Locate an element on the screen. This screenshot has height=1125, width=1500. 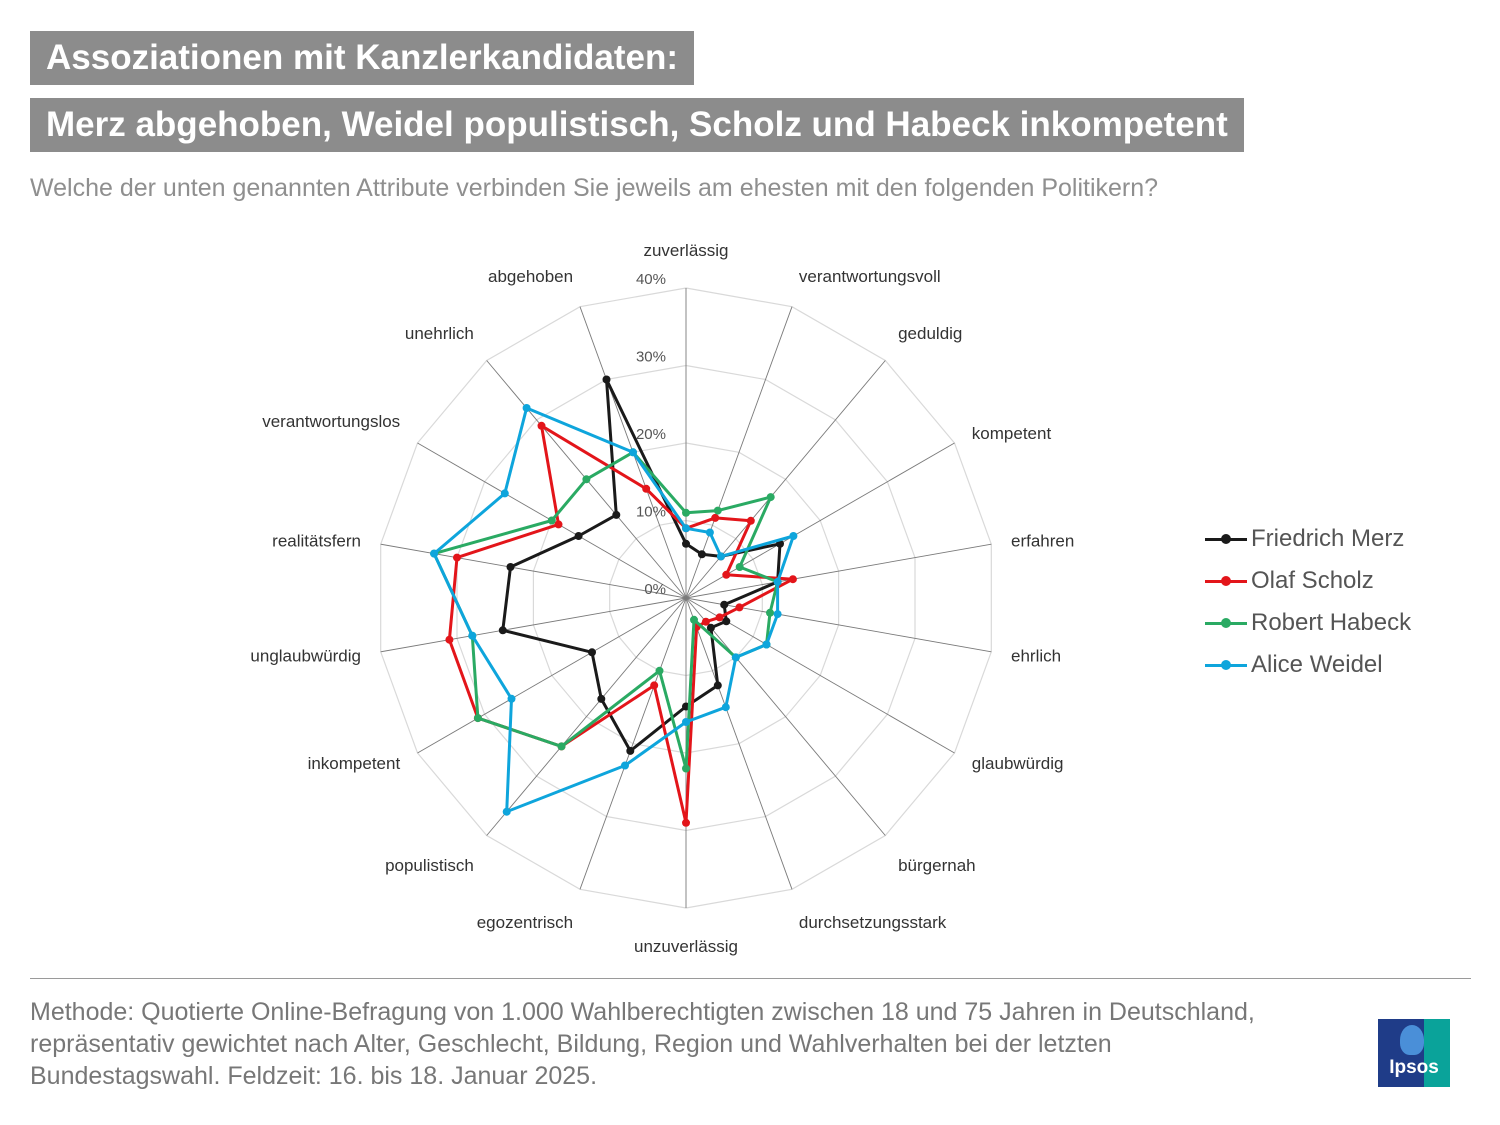
category-label: unzuverlässig is located at coordinates (686, 946).